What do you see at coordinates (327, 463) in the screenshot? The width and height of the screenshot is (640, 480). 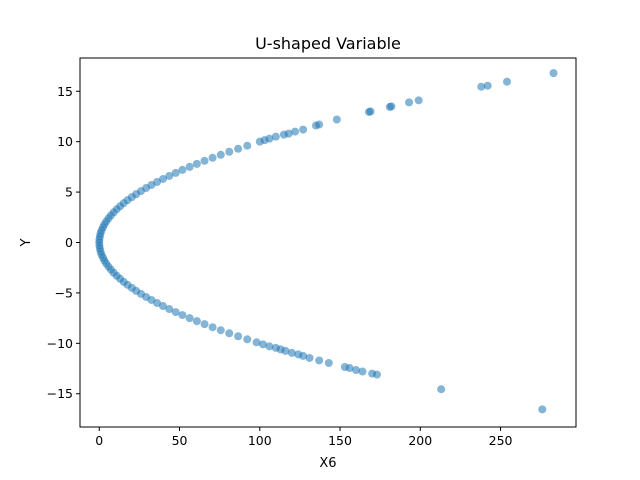 I see `x-axis-label: X6` at bounding box center [327, 463].